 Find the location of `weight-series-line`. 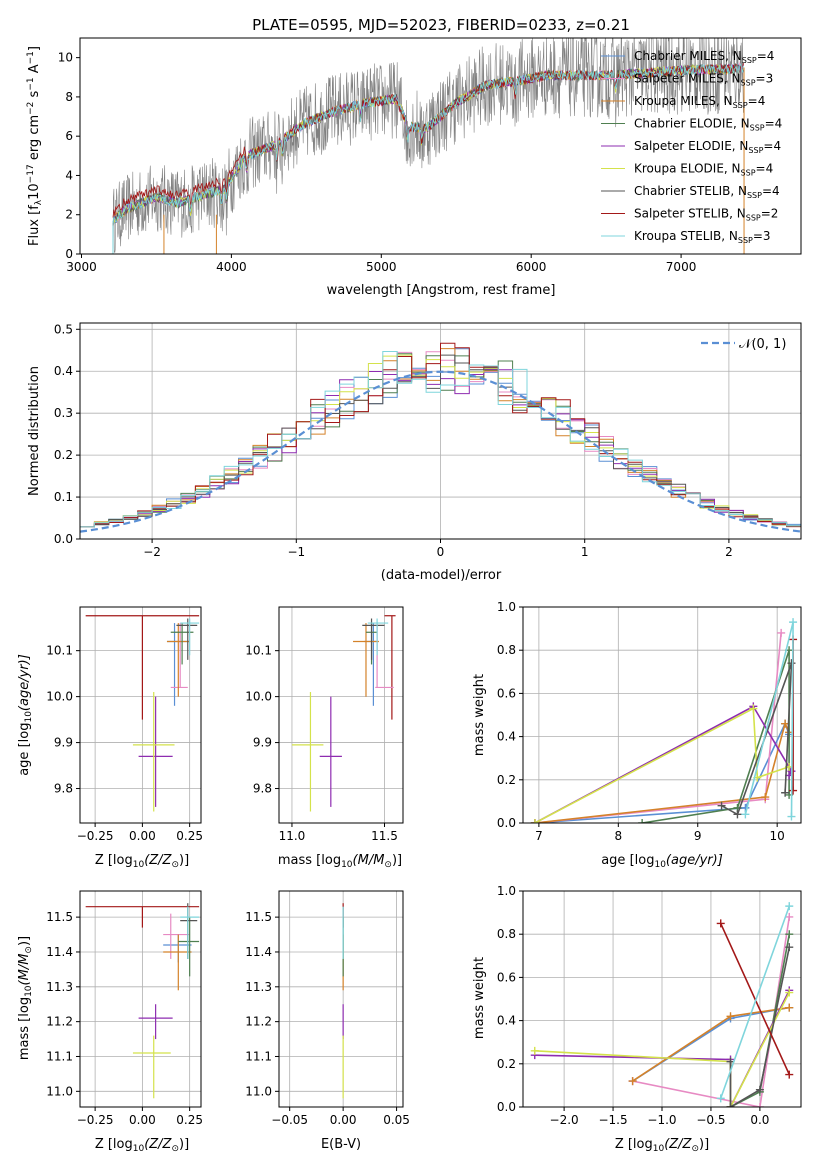

weight-series-line is located at coordinates (663, 764).